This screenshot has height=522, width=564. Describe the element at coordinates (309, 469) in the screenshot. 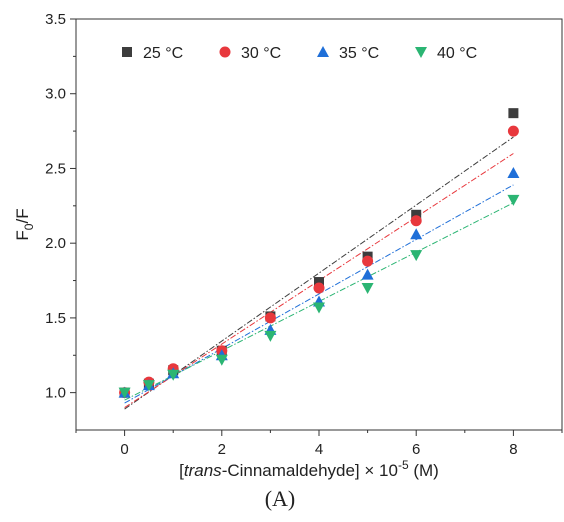

I see `x-axis-label: [trans-Cinnamaldehyde] × 10-5 (M)` at that location.